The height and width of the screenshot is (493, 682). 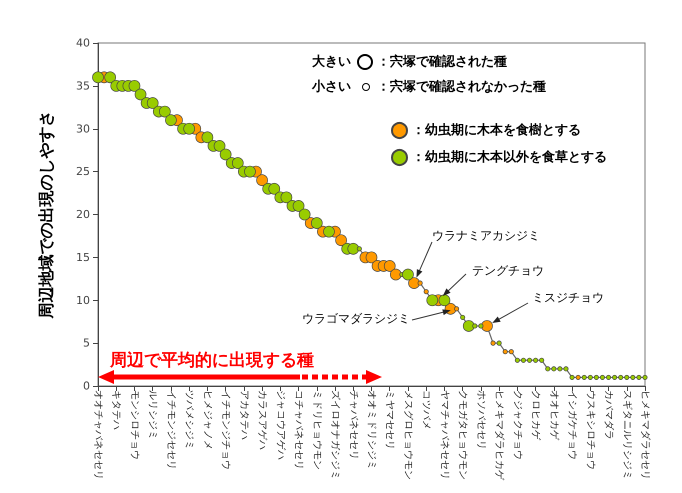 I want to click on y-tick-label: 15, so click(x=83, y=257).